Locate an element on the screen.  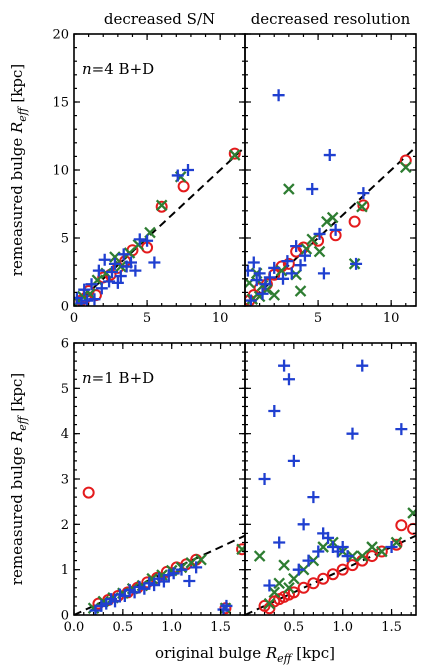
reference-line is located at coordinates (330, 574).